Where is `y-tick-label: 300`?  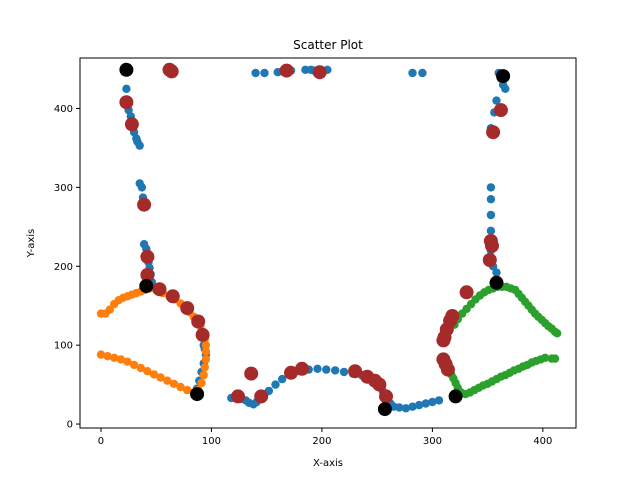
y-tick-label: 300 is located at coordinates (63, 188).